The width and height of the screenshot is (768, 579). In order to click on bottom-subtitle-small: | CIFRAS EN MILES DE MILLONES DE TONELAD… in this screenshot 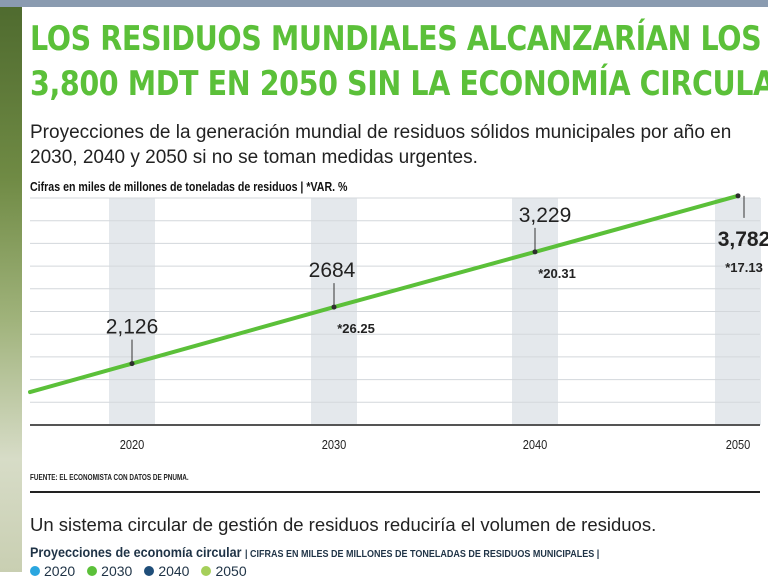, I will do `click(422, 554)`.